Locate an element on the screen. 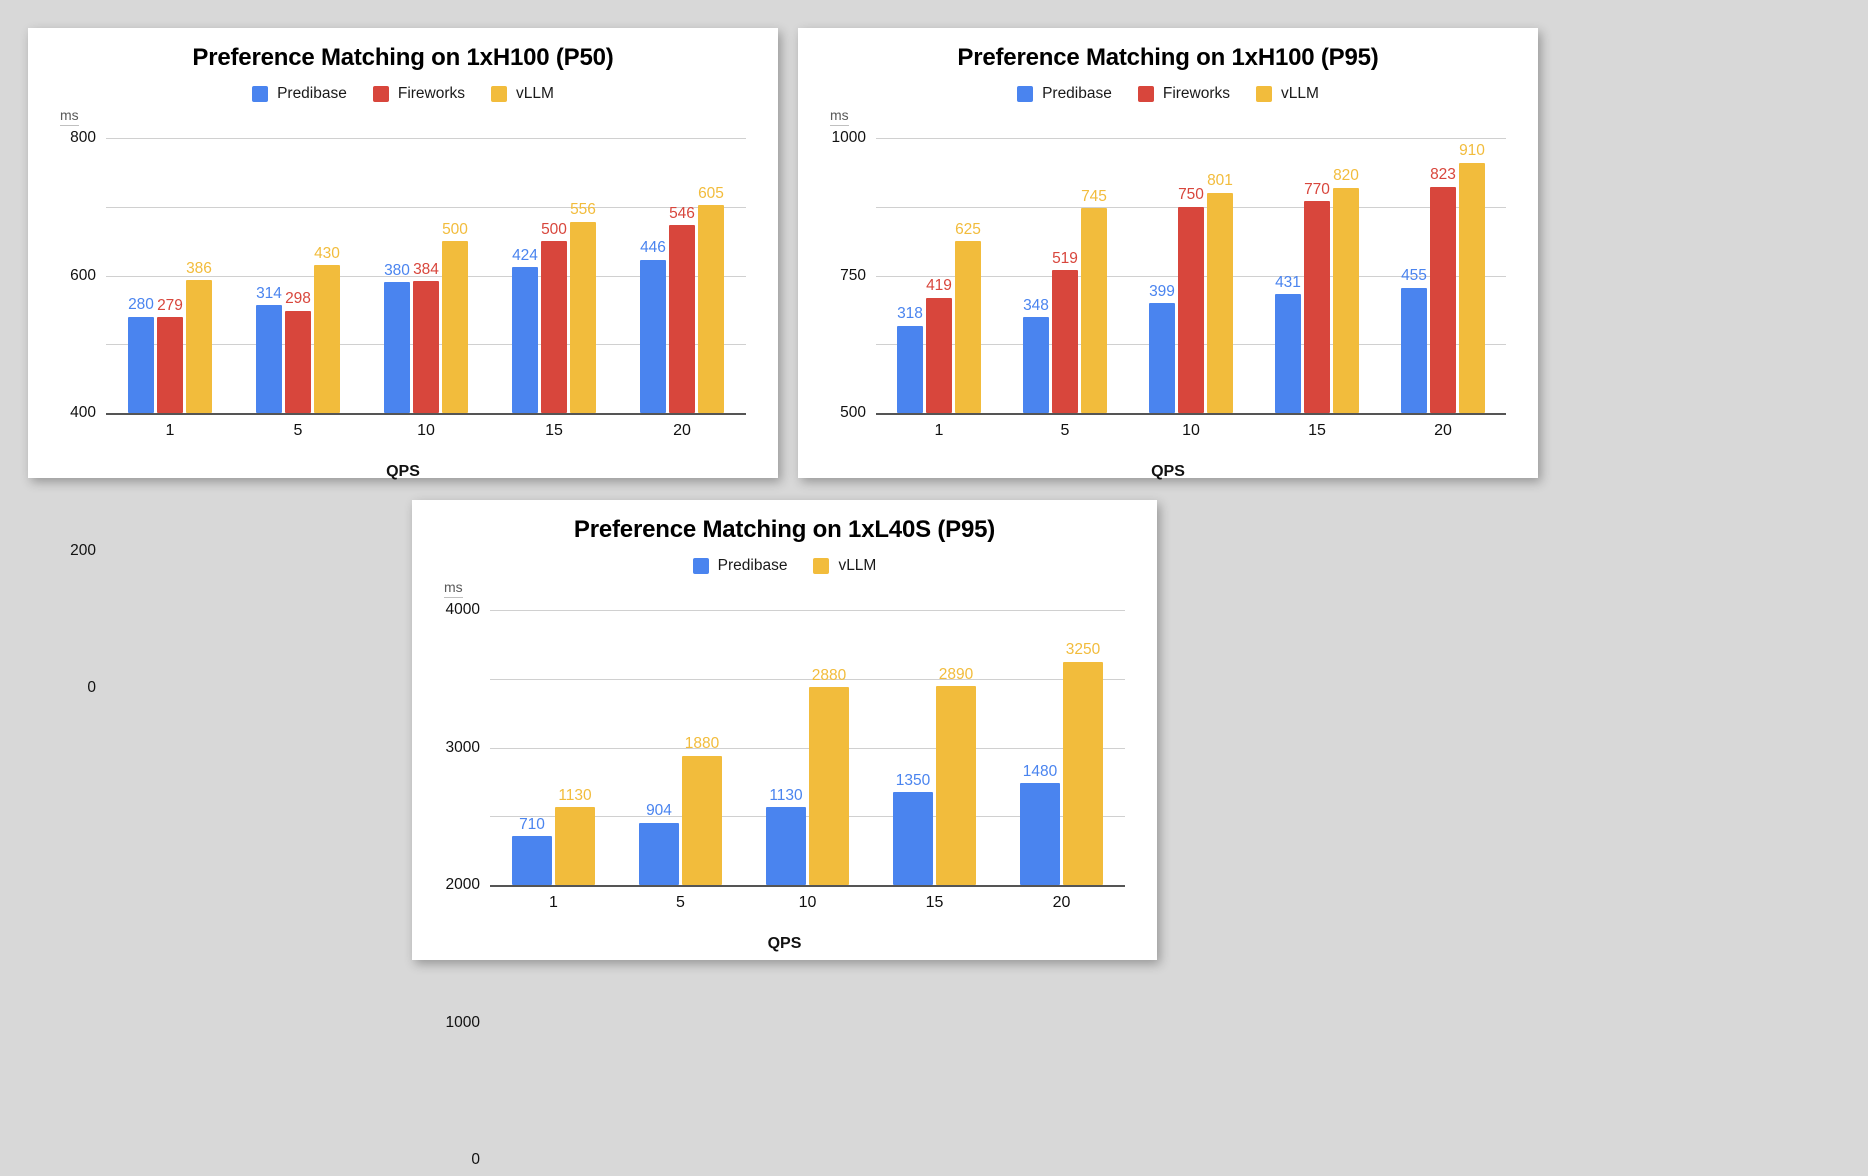  bar-vllm: 910 is located at coordinates (1472, 275).